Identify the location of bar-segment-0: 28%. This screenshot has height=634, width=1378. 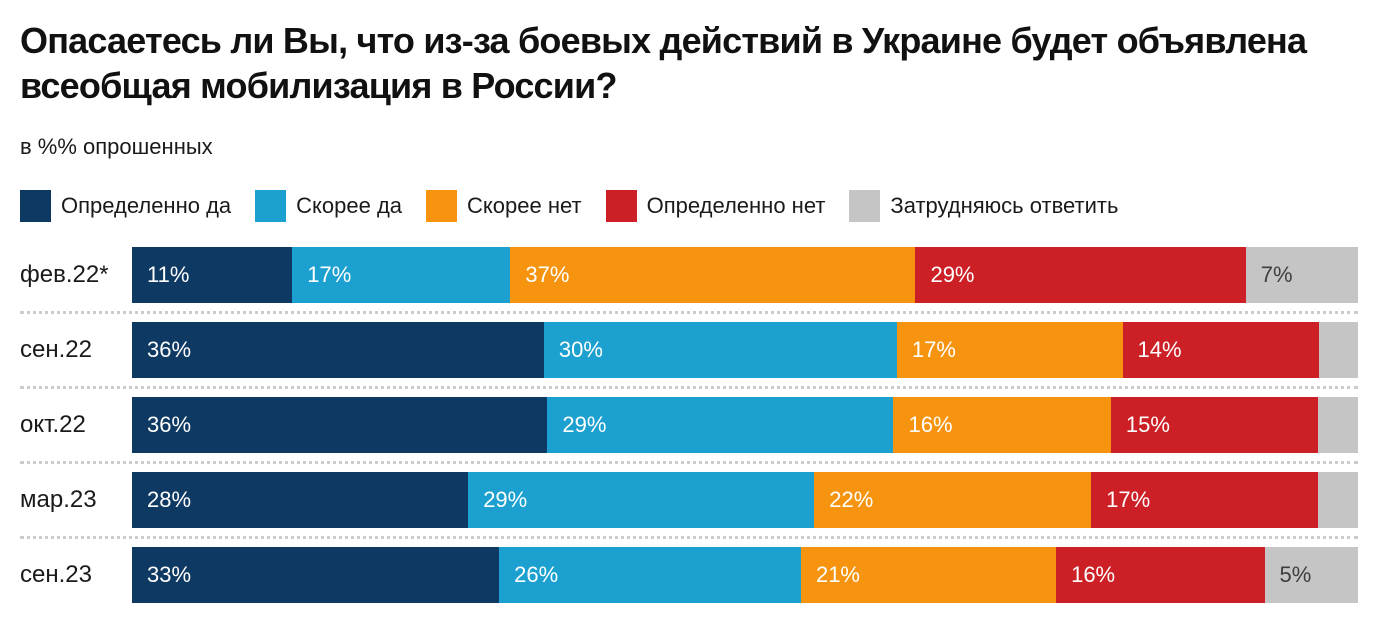
(300, 500).